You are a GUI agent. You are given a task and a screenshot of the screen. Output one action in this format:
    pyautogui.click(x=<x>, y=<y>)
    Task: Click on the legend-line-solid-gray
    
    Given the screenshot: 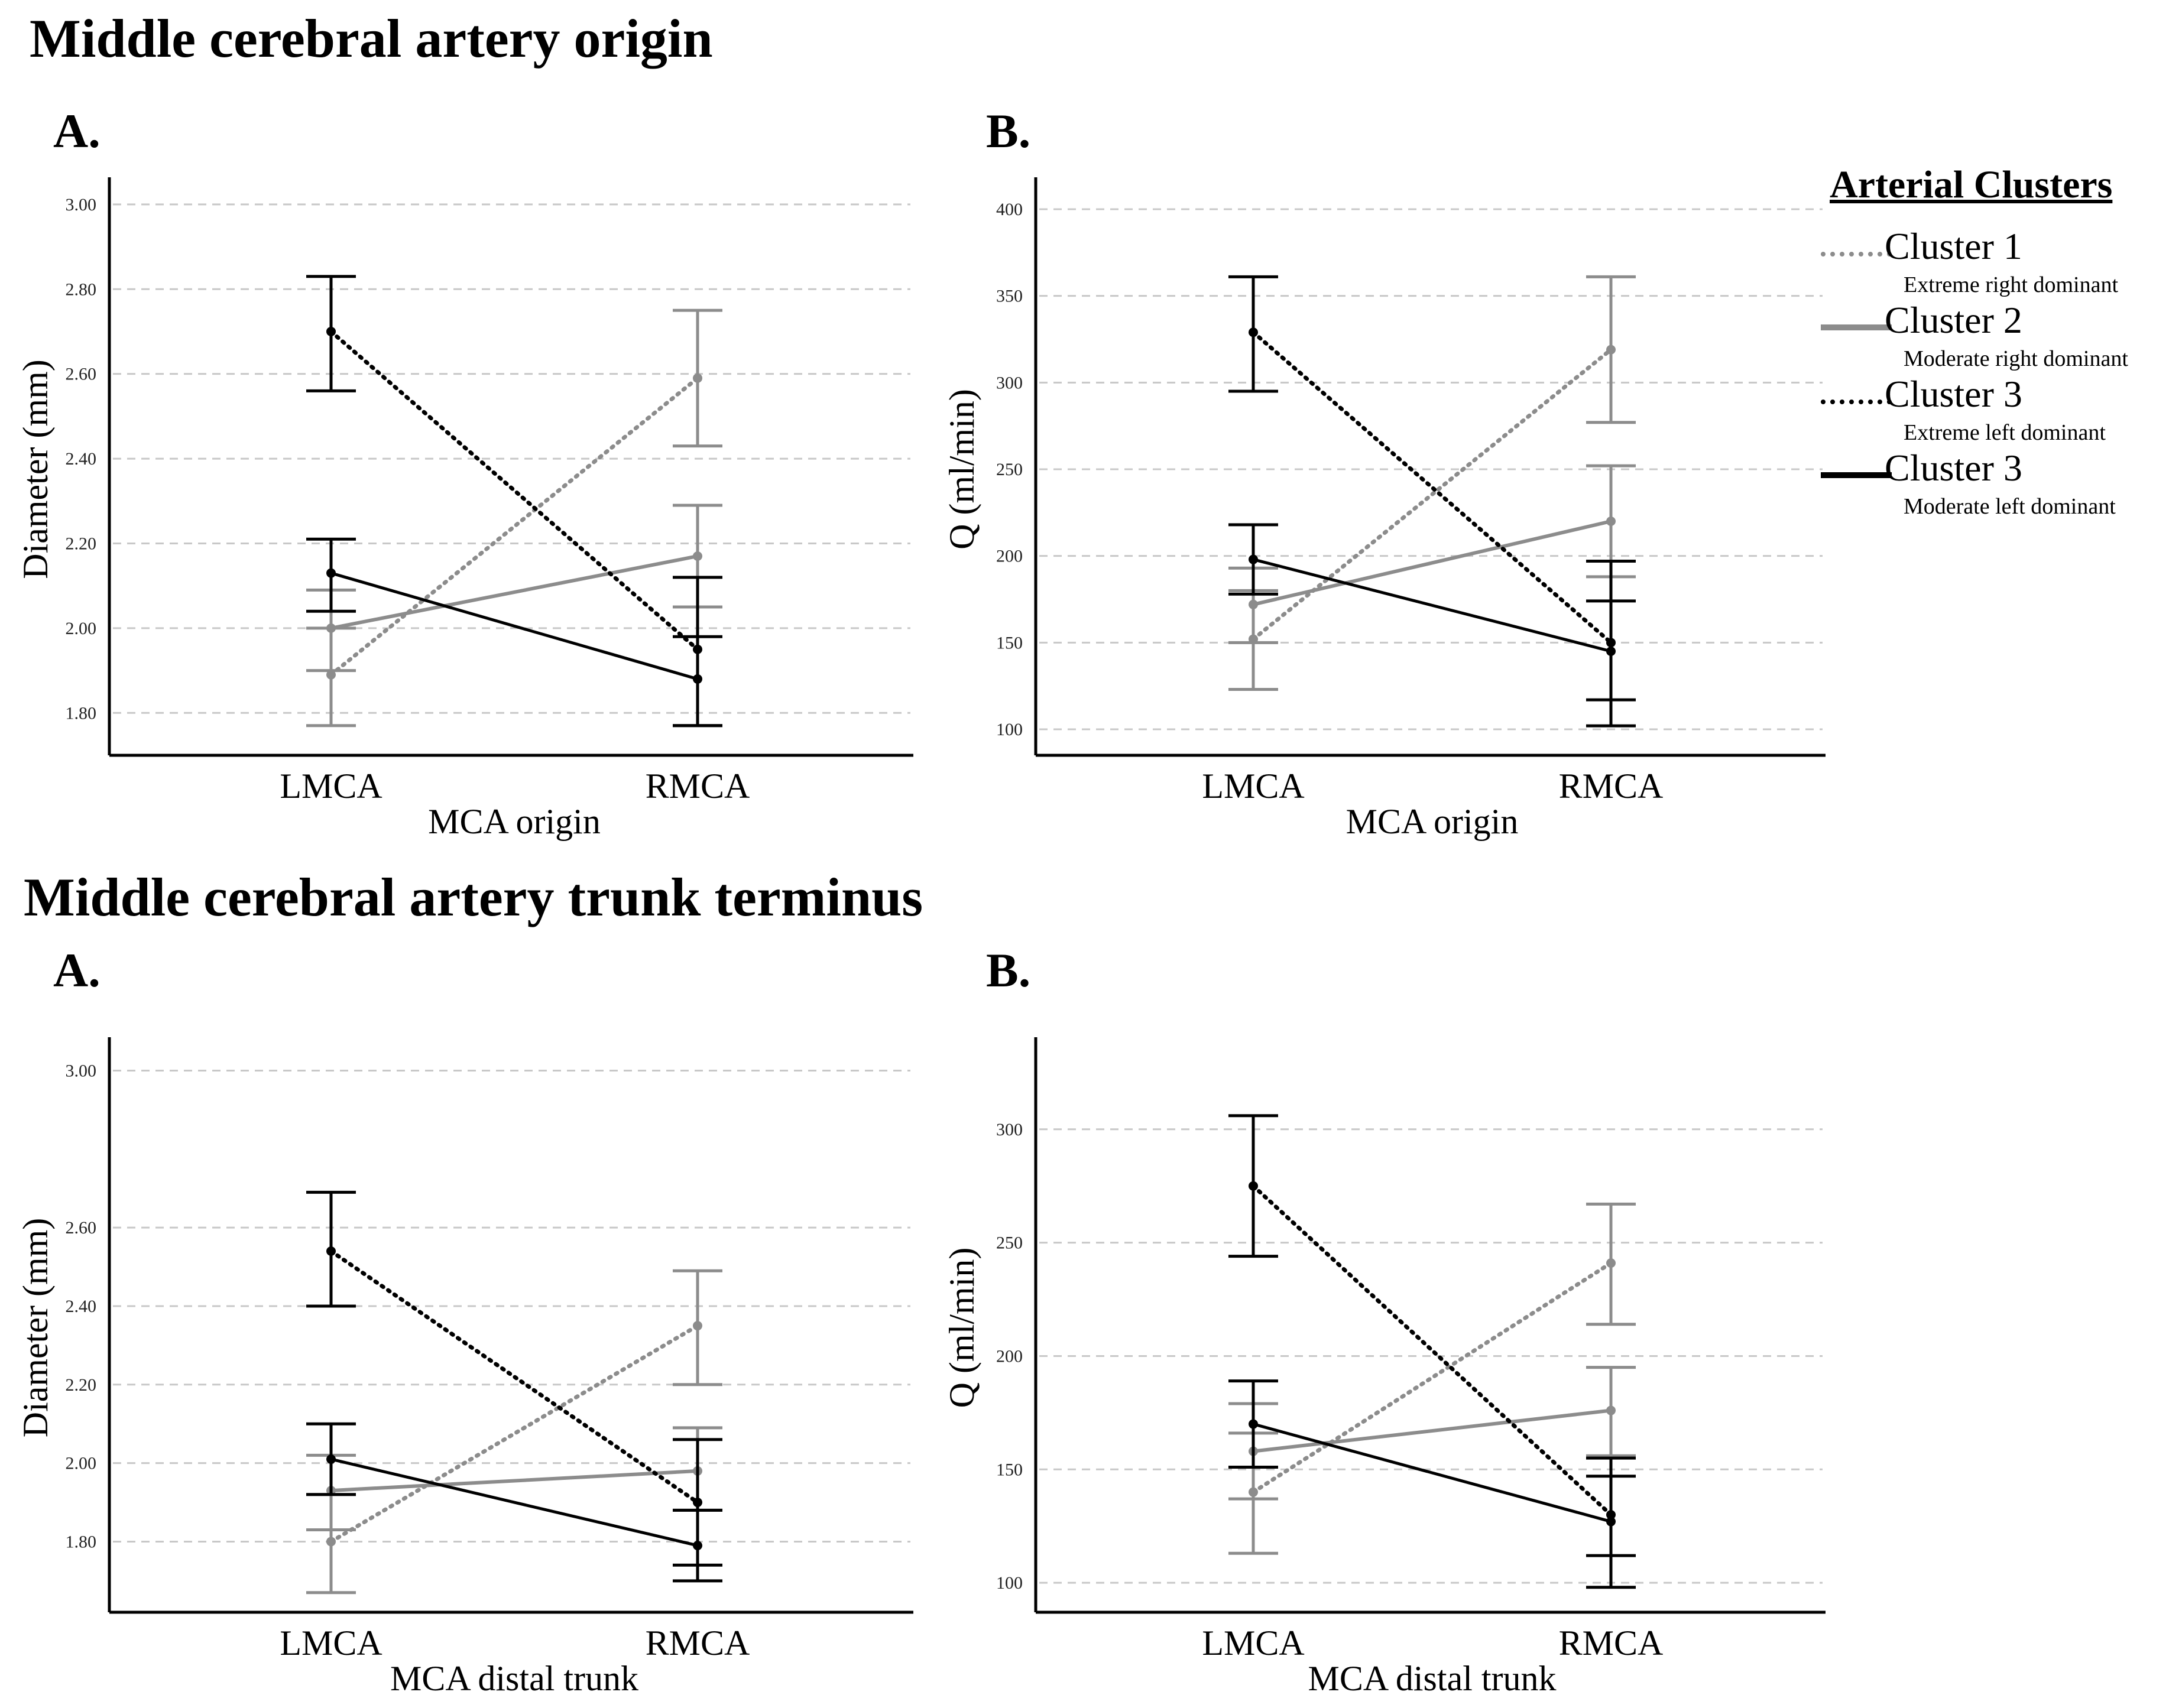 What is the action you would take?
    pyautogui.click(x=1856, y=327)
    